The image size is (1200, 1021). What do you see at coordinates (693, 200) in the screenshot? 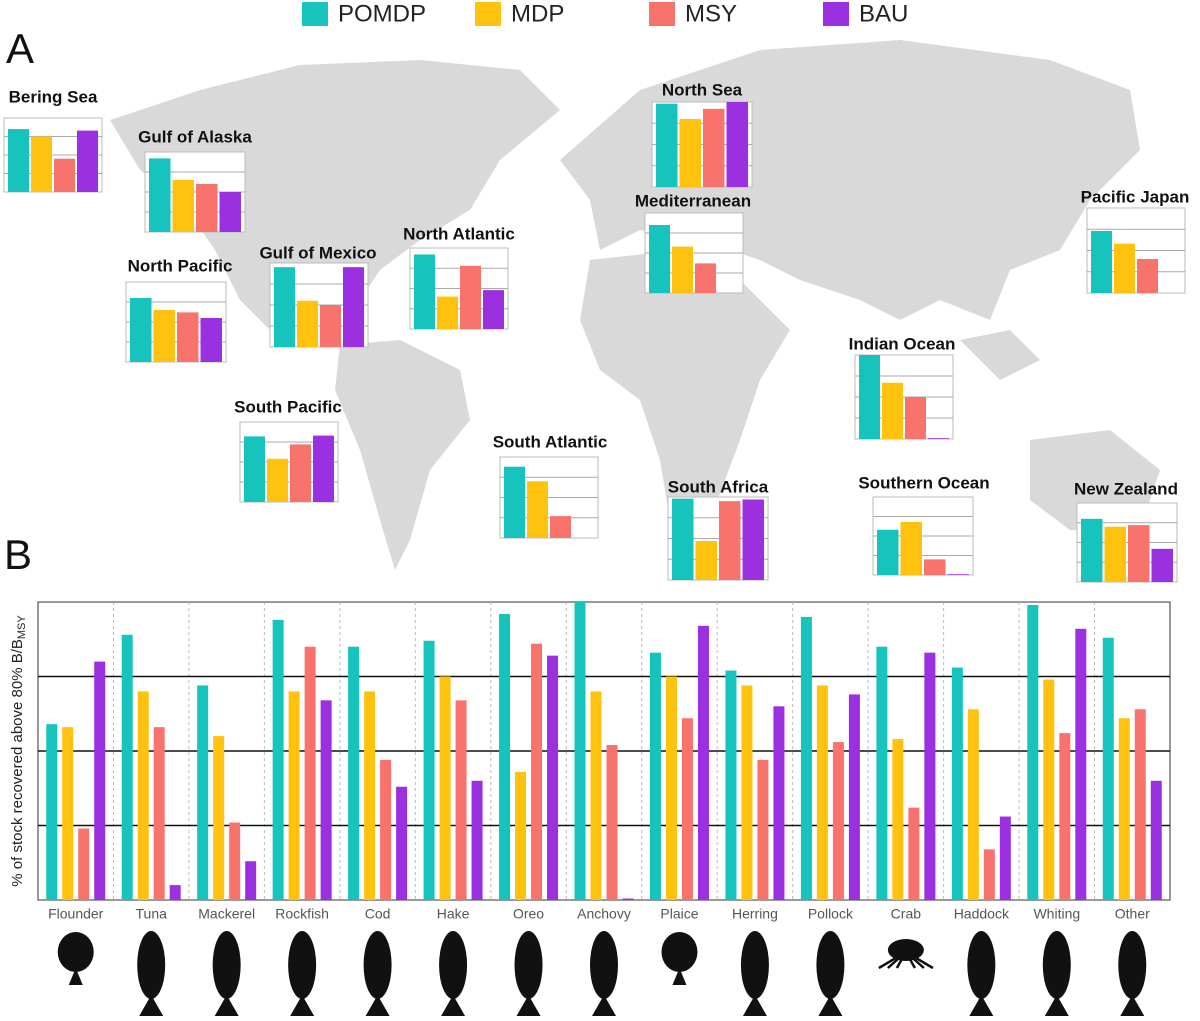
I see `inset-title: Mediterranean` at bounding box center [693, 200].